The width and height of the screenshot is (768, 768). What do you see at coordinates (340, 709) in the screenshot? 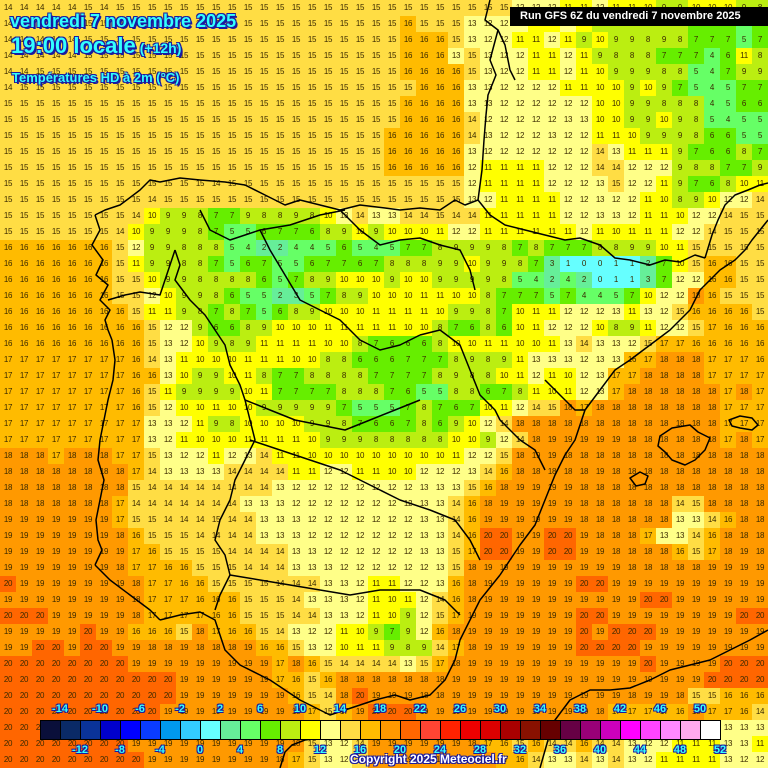
I see `legend-top-label: 14` at bounding box center [340, 709].